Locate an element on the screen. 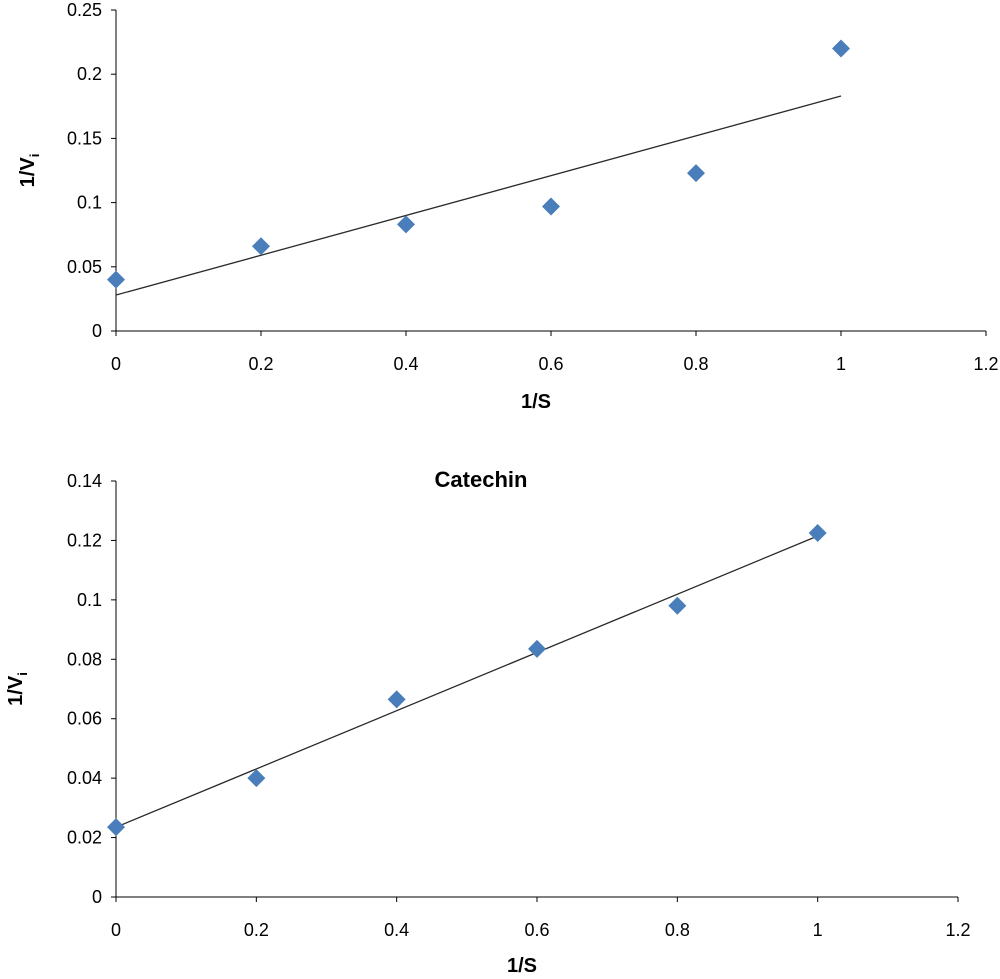  chart-top-x-tick-label: 0.6 is located at coordinates (550, 364).